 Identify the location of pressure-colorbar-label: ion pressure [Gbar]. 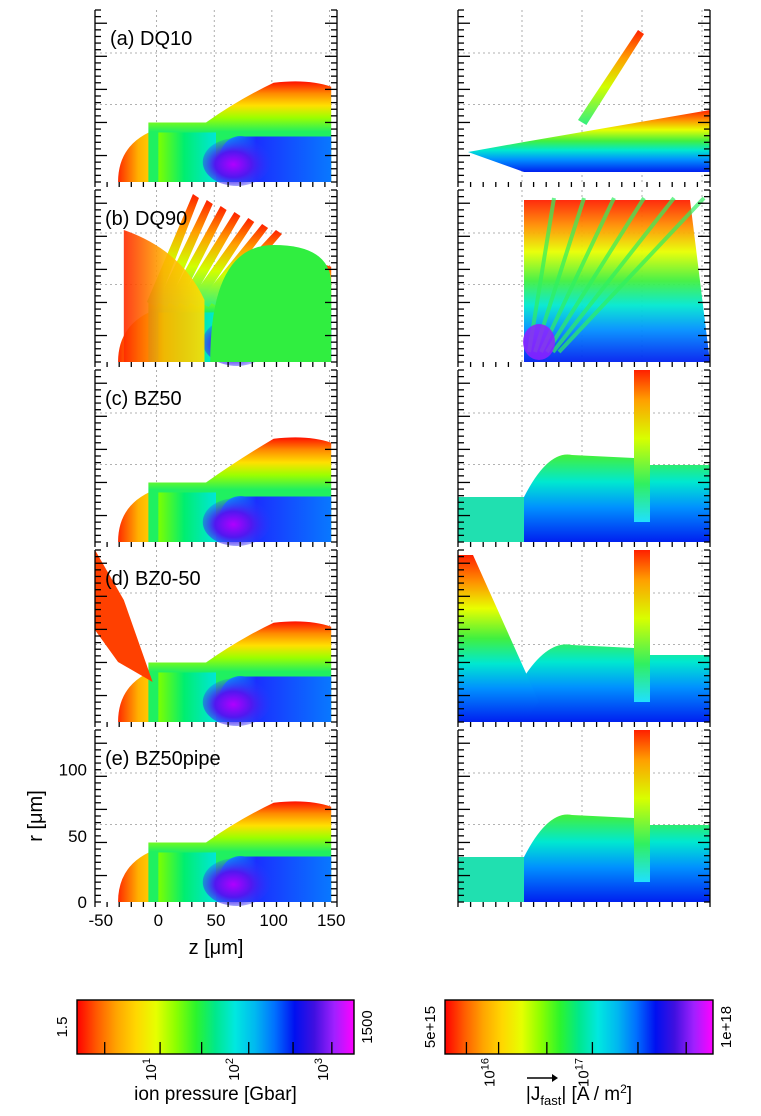
(215, 1094).